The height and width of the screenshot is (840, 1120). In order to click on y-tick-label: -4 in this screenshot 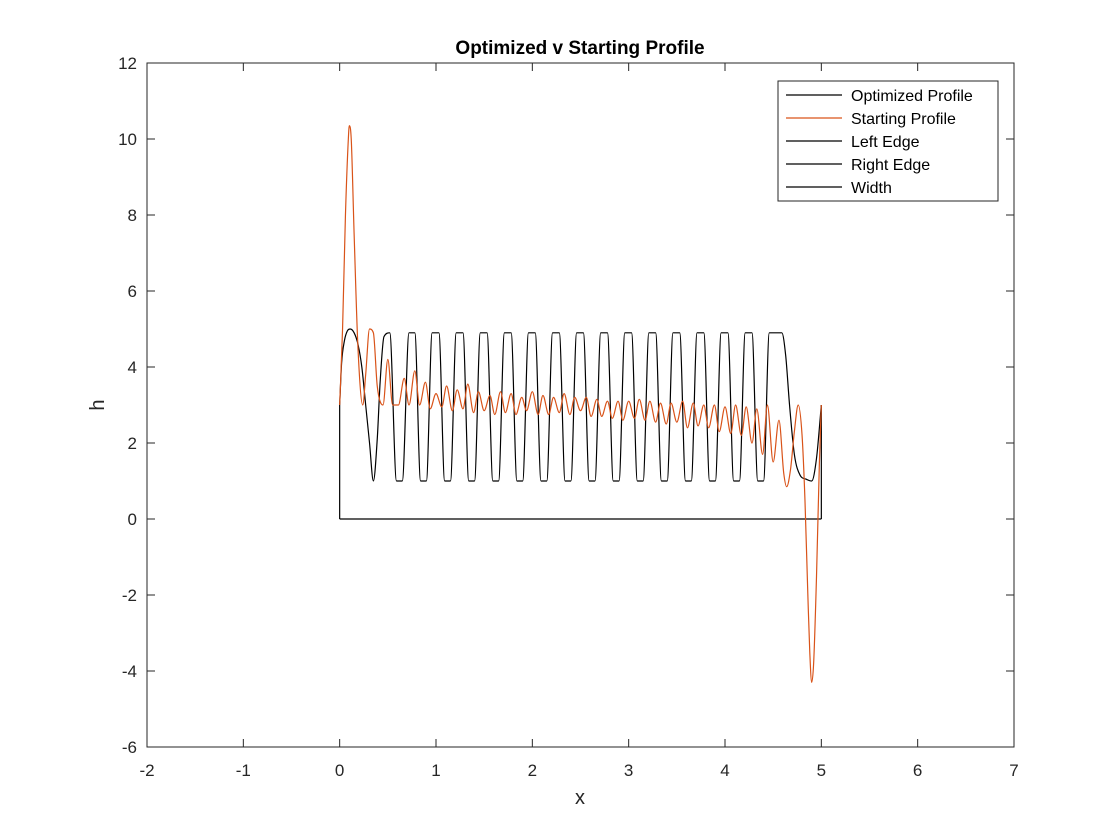, I will do `click(129, 671)`.